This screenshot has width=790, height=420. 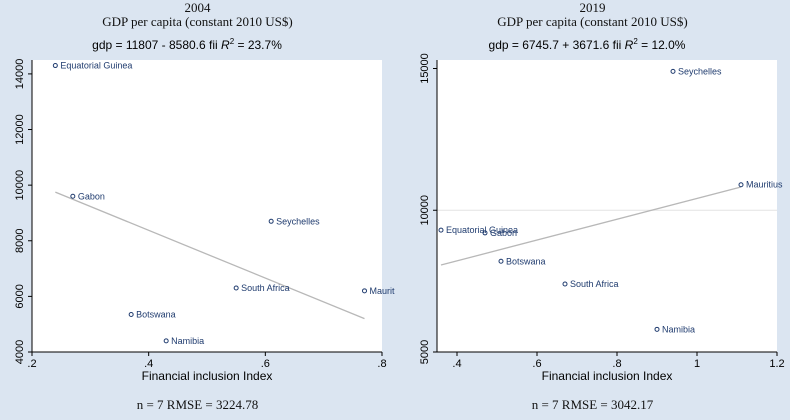 What do you see at coordinates (31, 364) in the screenshot?
I see `x-tick-label: .2` at bounding box center [31, 364].